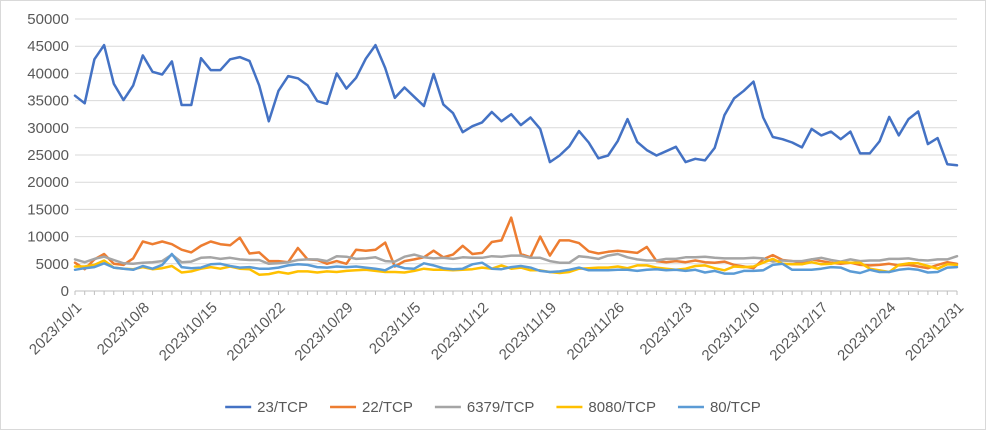 The height and width of the screenshot is (430, 986). What do you see at coordinates (460, 331) in the screenshot?
I see `x-tick-label: 2023/11/12` at bounding box center [460, 331].